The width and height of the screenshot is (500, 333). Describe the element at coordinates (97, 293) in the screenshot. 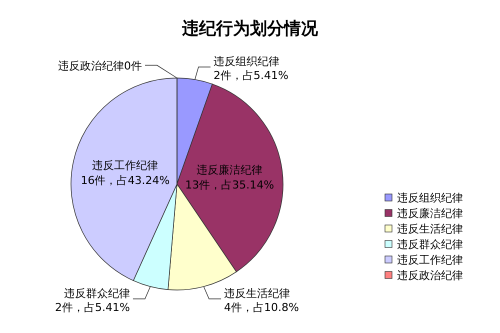

I see `slice-label: 违反群众纪律` at that location.